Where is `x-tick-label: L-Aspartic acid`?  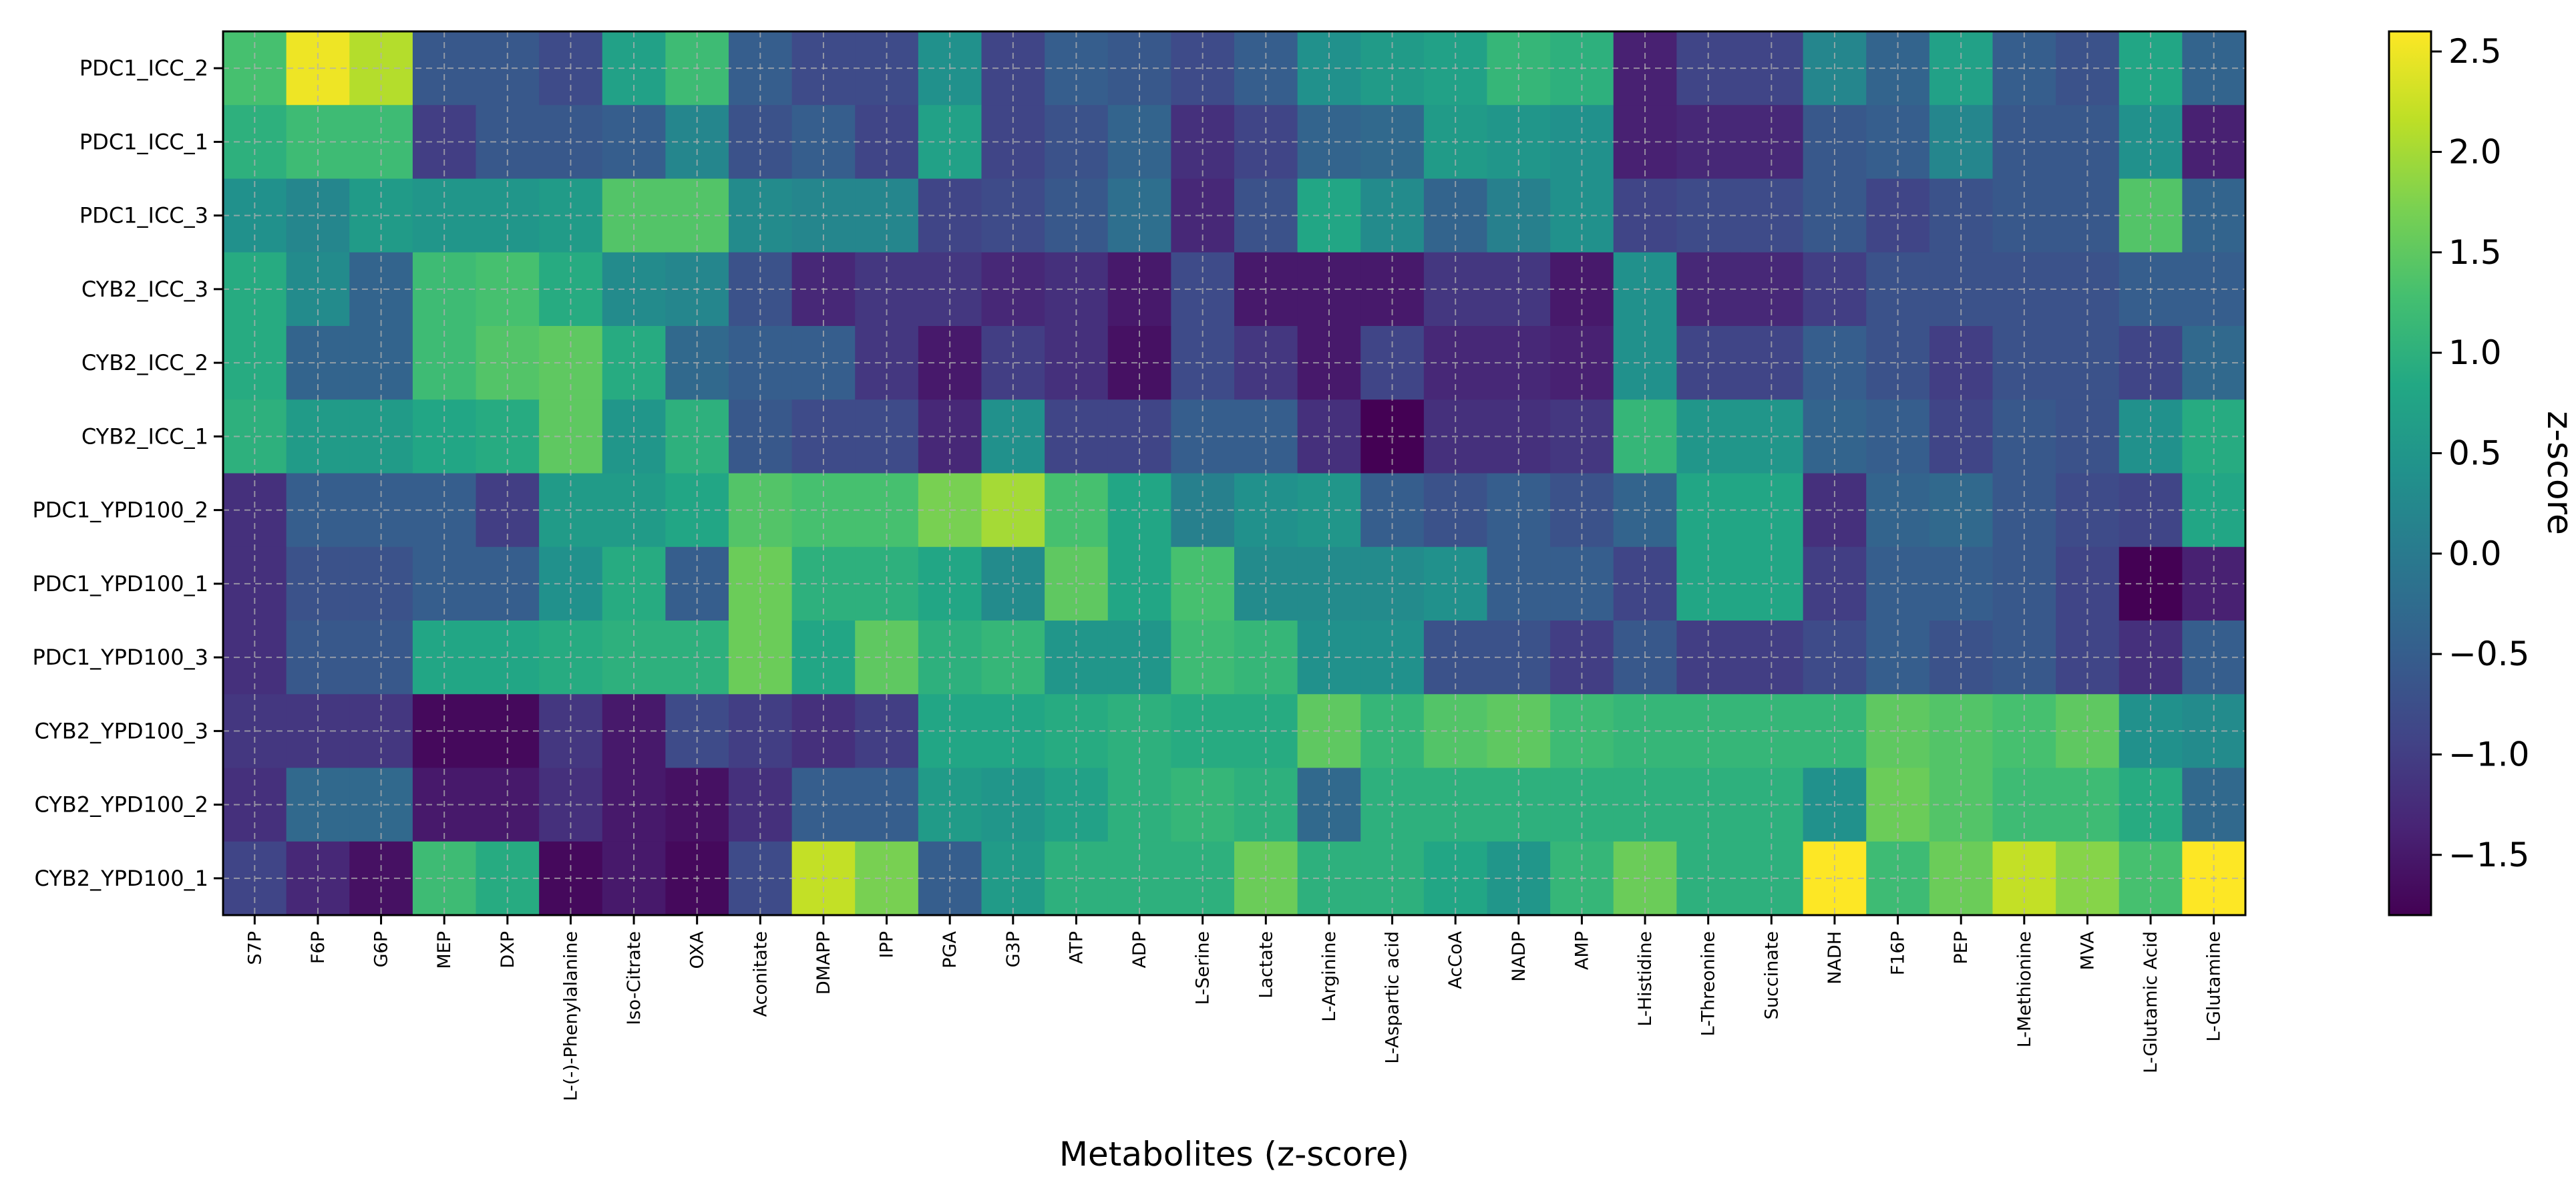
x-tick-label: L-Aspartic acid is located at coordinates (1393, 997).